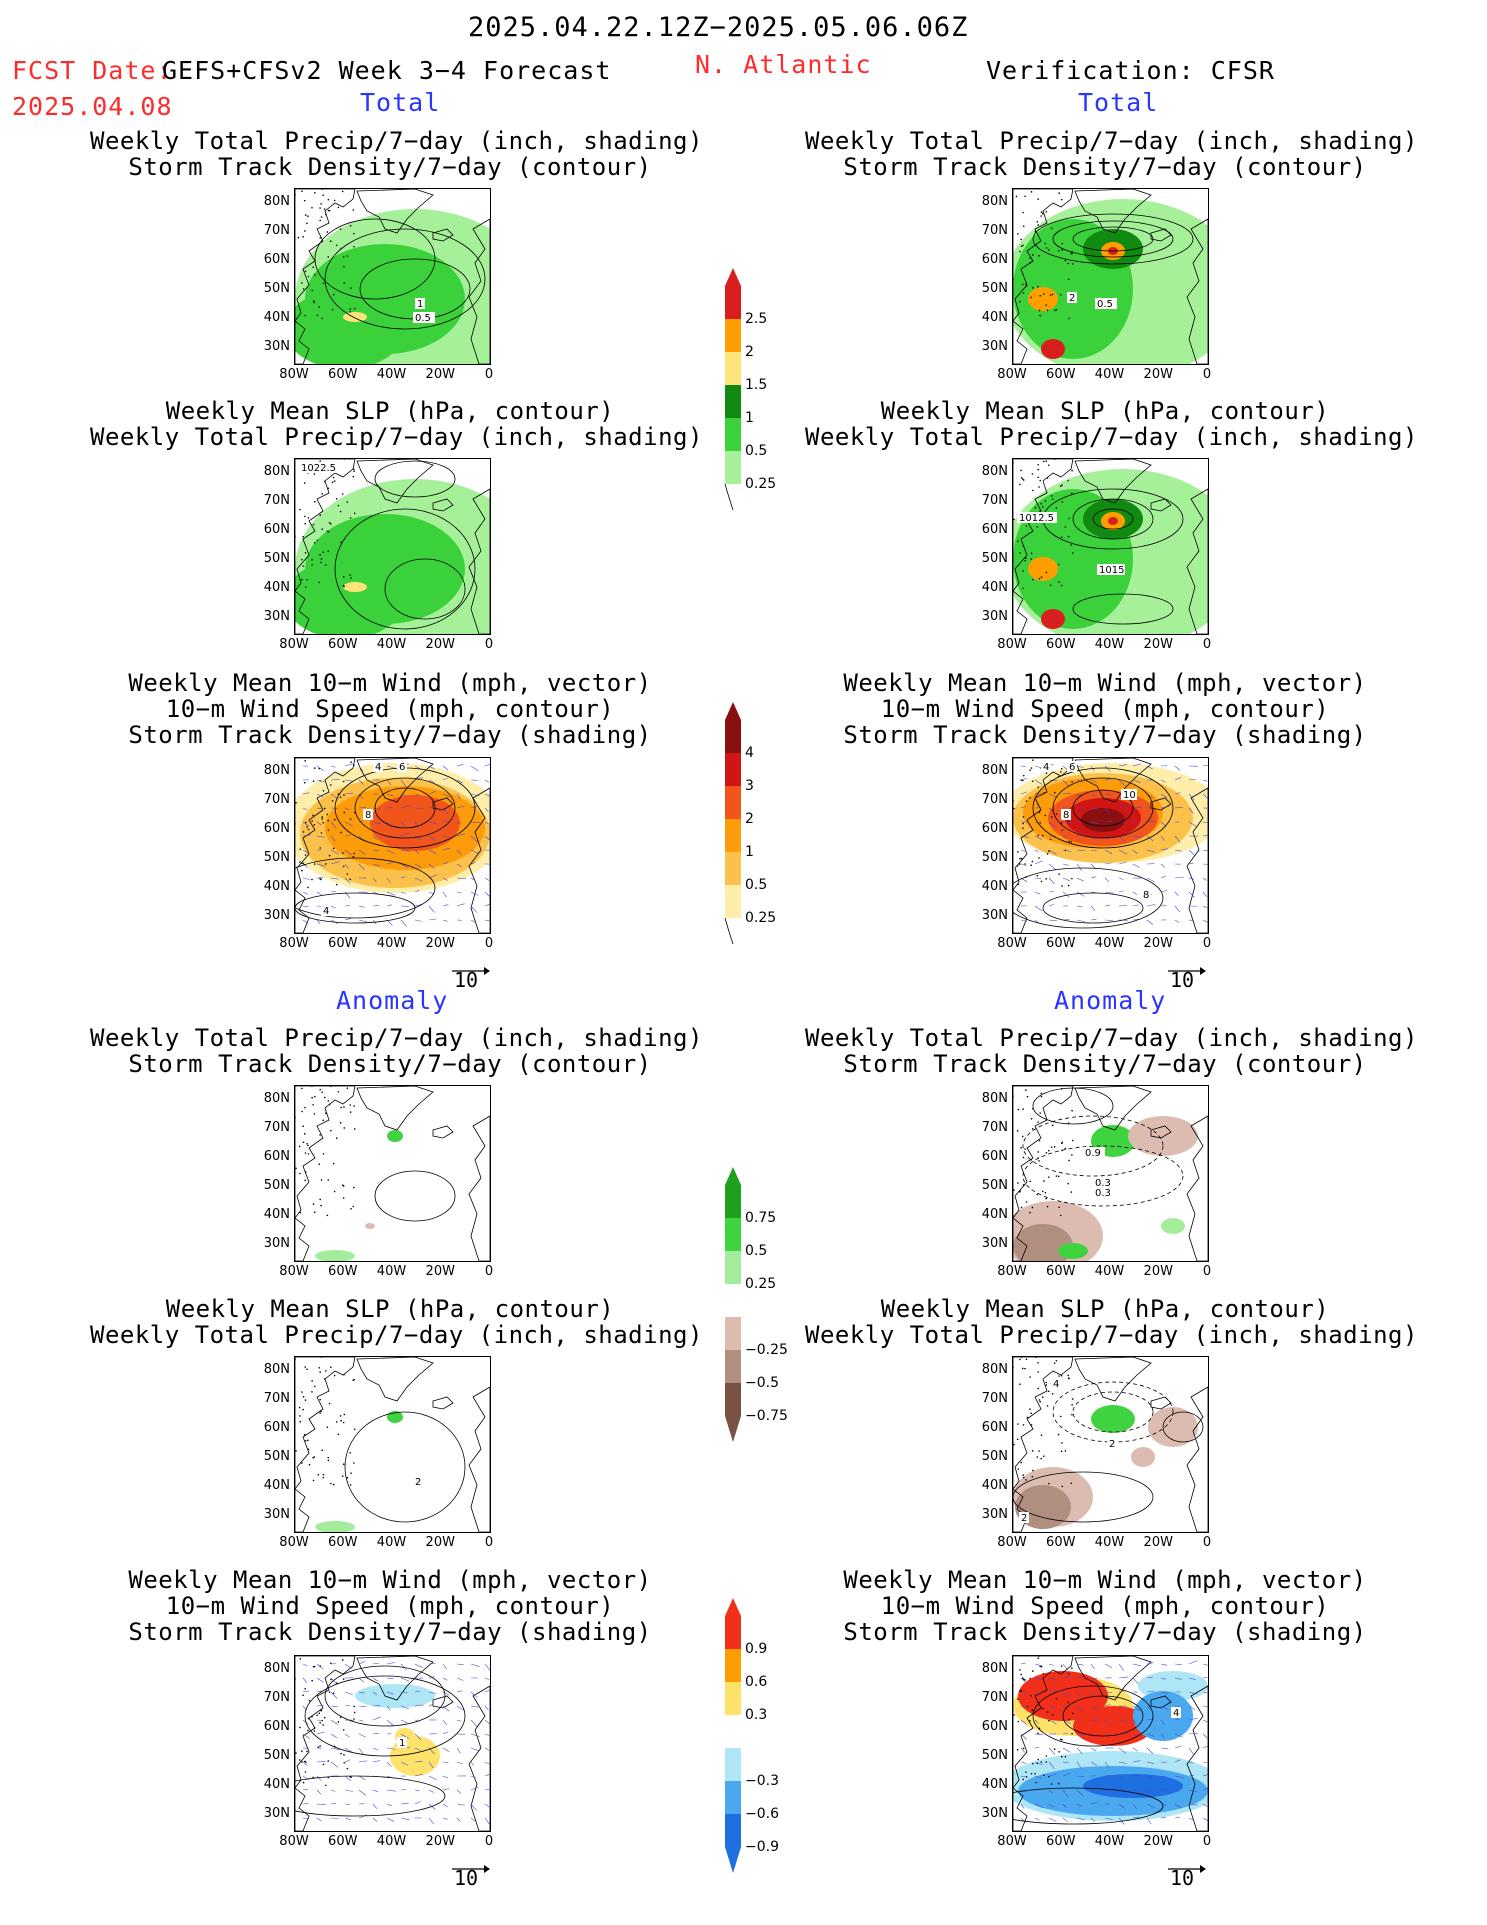 The height and width of the screenshot is (1925, 1487). I want to click on svg-text: 10, so click(1129, 795).